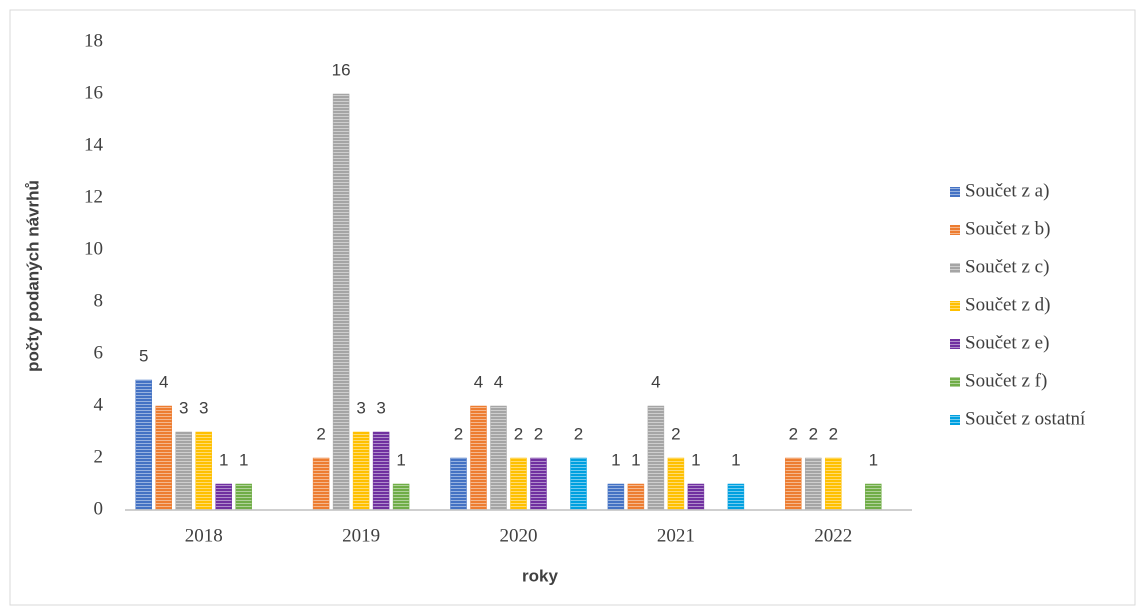 The image size is (1145, 615). Describe the element at coordinates (94, 144) in the screenshot. I see `y-tick-label: 14` at that location.